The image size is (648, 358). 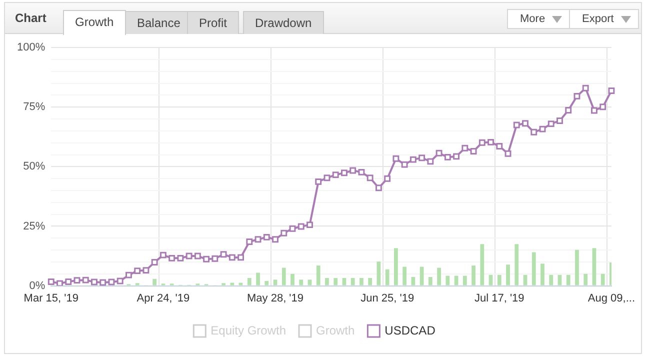 I want to click on y-tick-label: 0%, so click(x=37, y=286).